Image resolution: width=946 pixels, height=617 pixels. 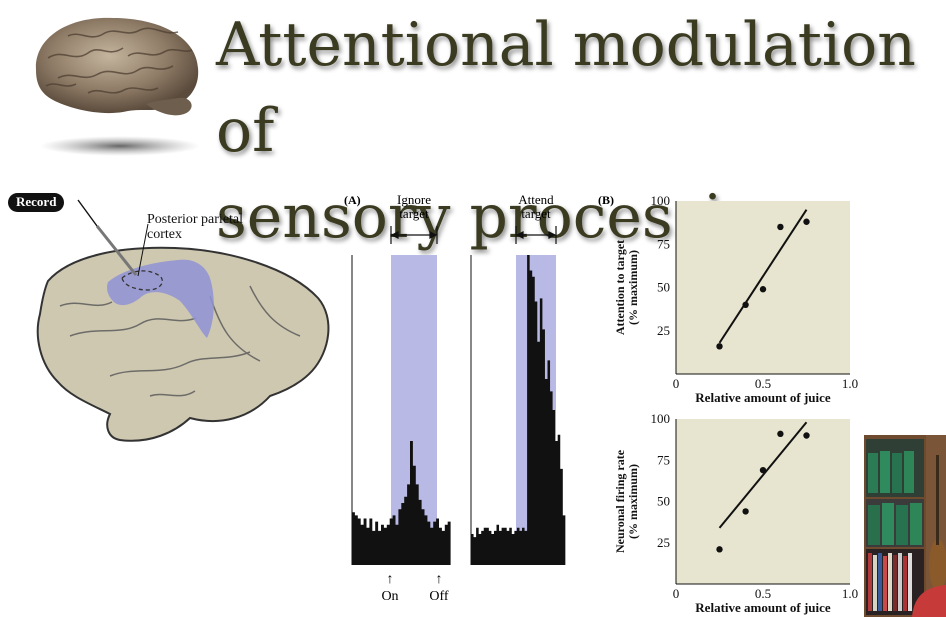 I want to click on presenter-video-thumbnail, so click(x=905, y=526).